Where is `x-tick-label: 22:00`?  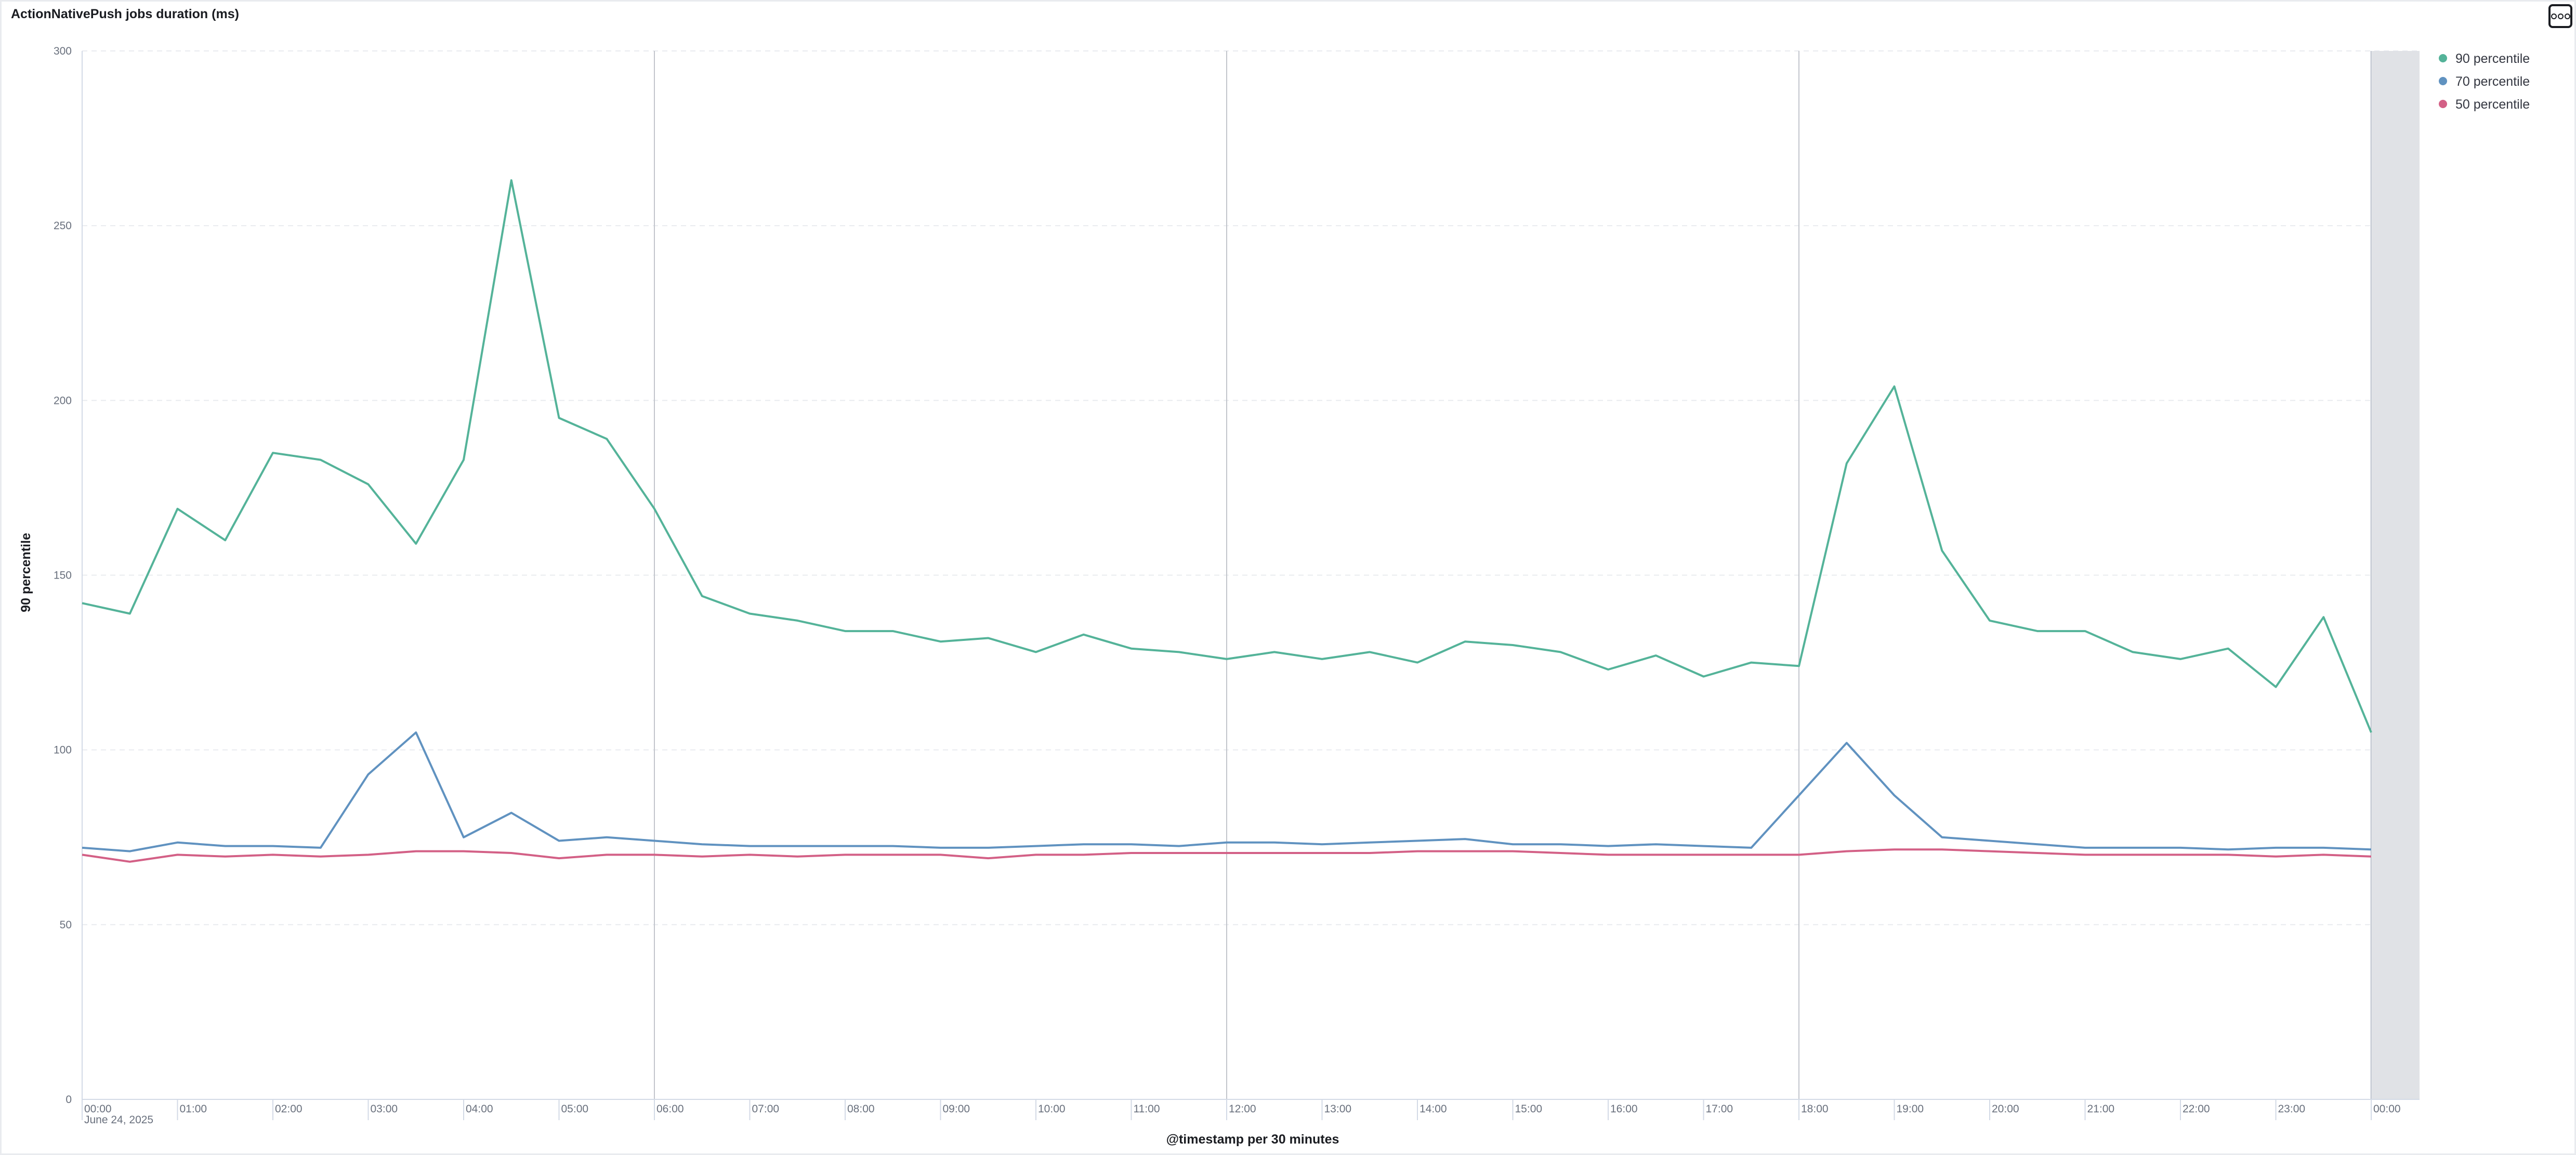 x-tick-label: 22:00 is located at coordinates (2196, 1109).